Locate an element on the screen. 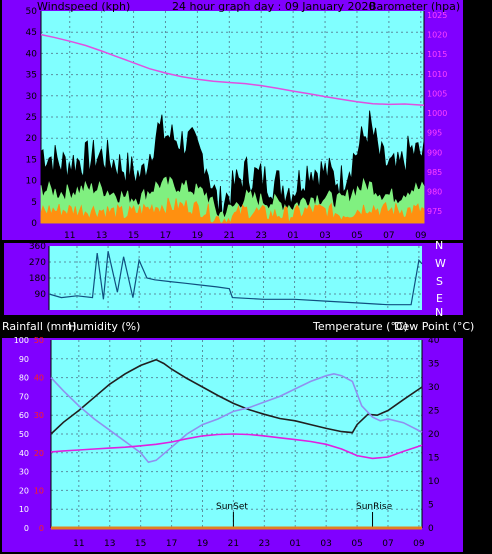 The image size is (492, 554). wind-band-wind-low is located at coordinates (232, 211).